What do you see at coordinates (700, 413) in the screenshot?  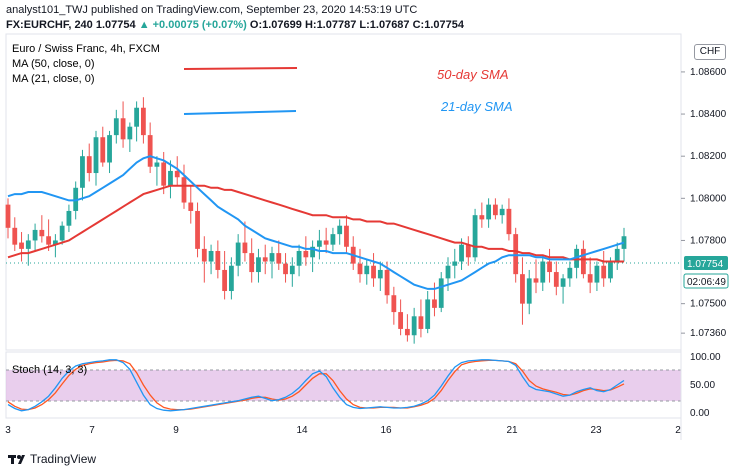 I see `stoch-tick-label: 0.00` at bounding box center [700, 413].